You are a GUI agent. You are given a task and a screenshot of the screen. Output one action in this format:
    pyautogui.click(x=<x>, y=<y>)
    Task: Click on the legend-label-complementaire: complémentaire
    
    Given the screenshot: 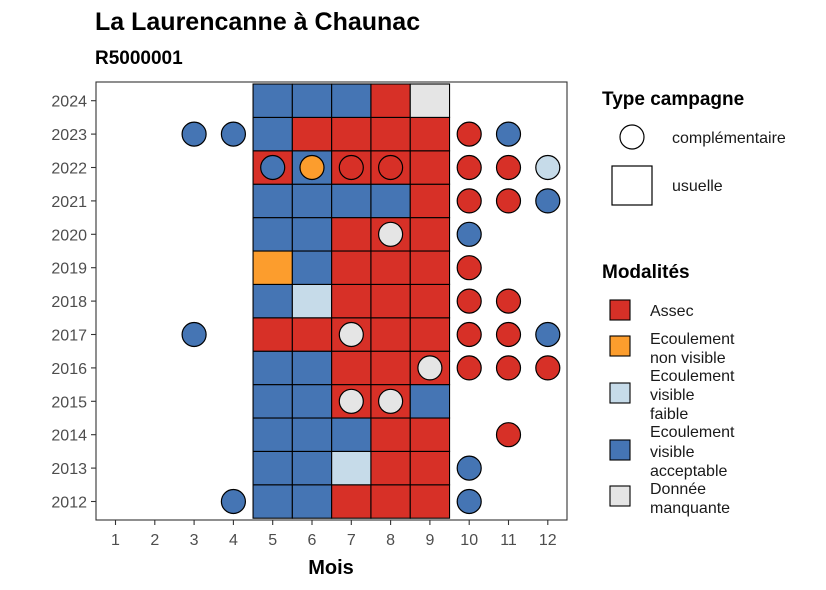 What is the action you would take?
    pyautogui.click(x=729, y=138)
    